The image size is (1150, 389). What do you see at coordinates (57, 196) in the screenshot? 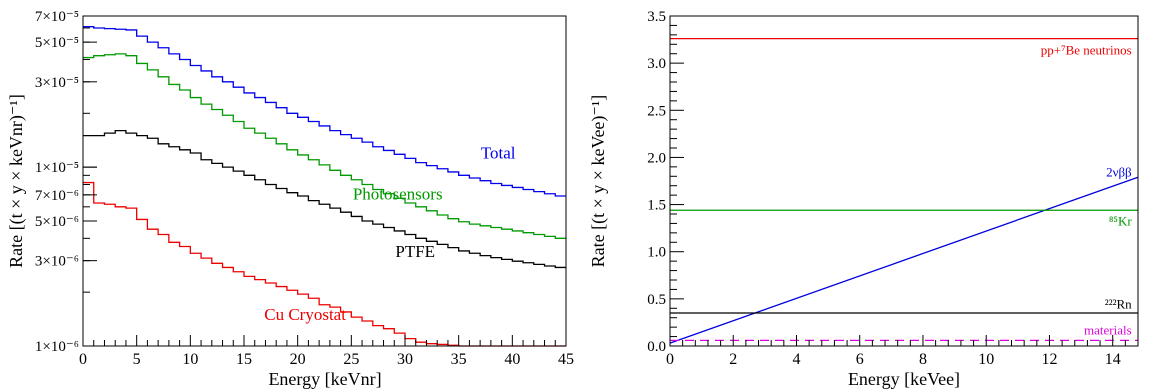
I see `left-y-tick-label: 7×10⁻⁶` at bounding box center [57, 196].